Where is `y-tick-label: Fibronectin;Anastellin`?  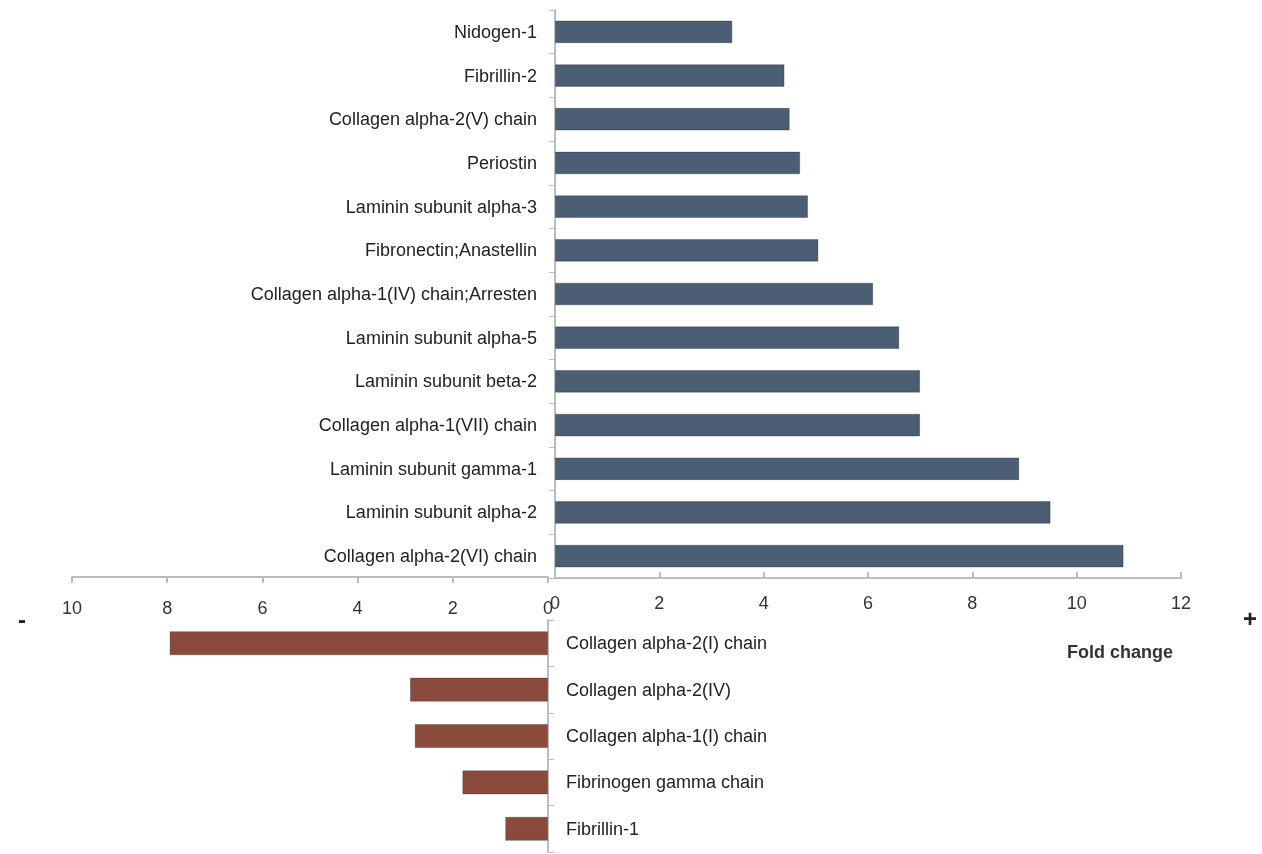 y-tick-label: Fibronectin;Anastellin is located at coordinates (450, 250).